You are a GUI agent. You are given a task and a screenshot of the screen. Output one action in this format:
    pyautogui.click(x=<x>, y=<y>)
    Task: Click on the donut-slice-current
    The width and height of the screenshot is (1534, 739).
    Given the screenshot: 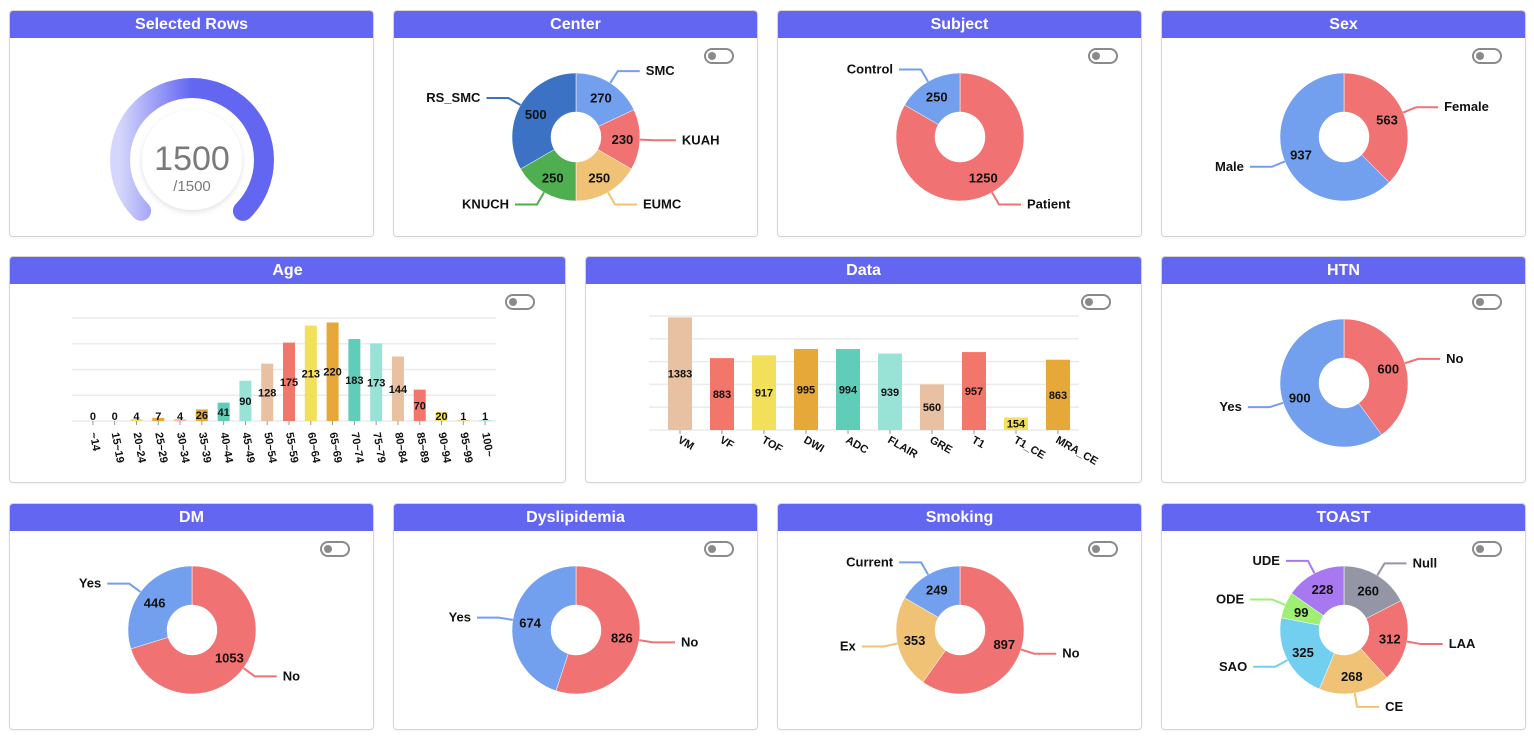 What is the action you would take?
    pyautogui.click(x=932, y=591)
    